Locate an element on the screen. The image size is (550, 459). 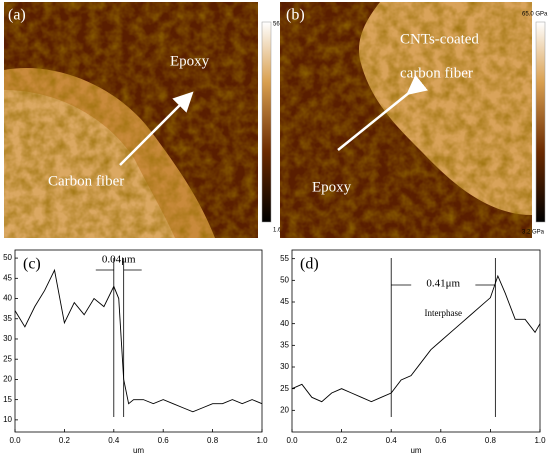
panel-label: (a) is located at coordinates (17, 15).